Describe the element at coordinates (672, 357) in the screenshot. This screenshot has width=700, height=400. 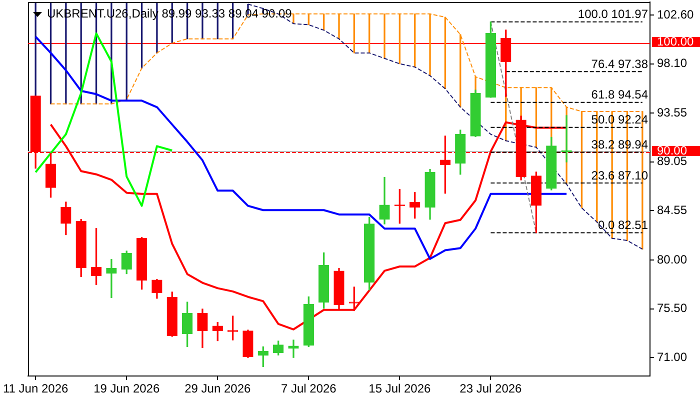
I see `y-tick-label: 71.00` at that location.